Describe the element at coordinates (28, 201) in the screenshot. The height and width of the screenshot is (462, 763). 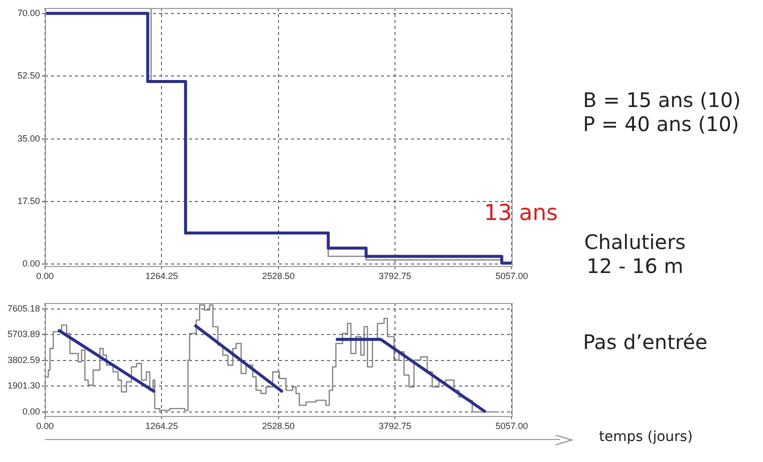
I see `y-tick-label: 17.50` at that location.